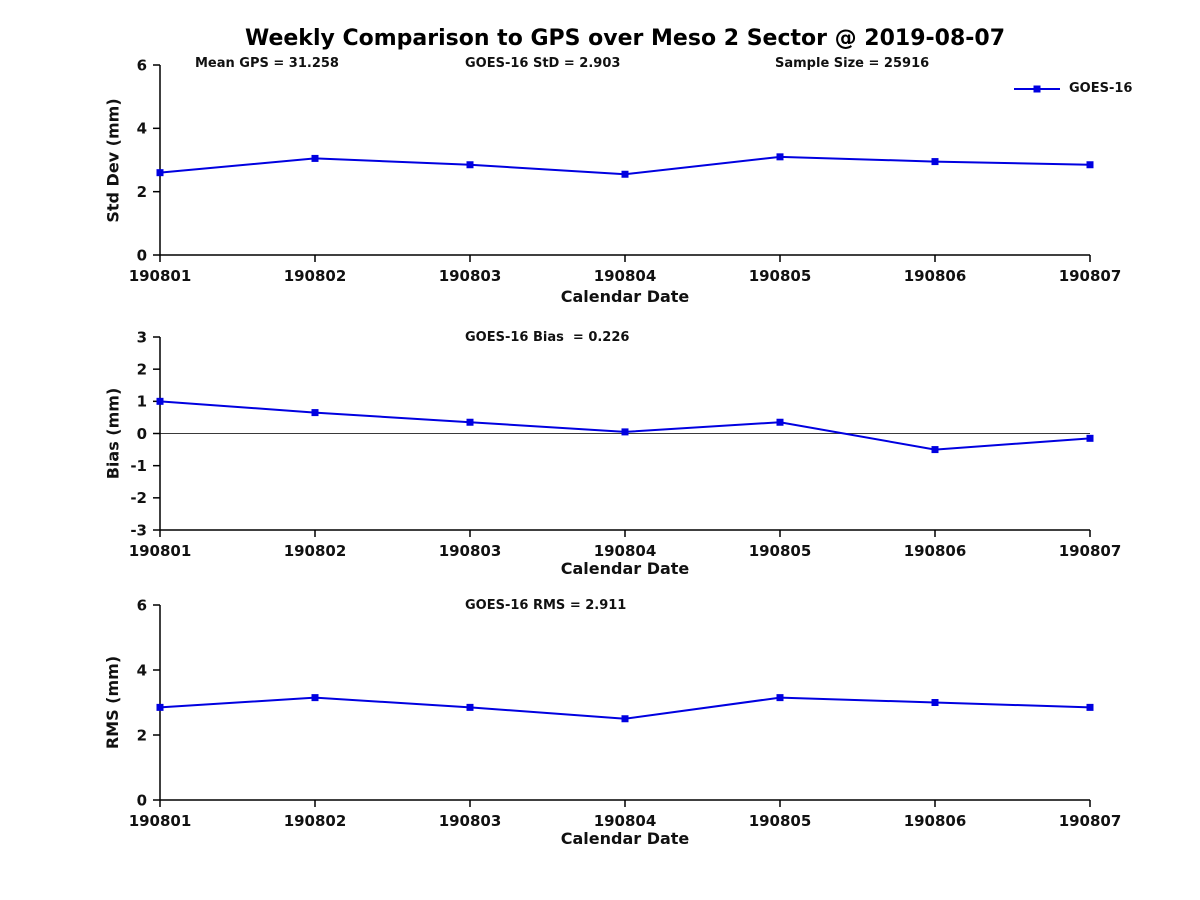  I want to click on y-tick-label: 3, so click(142, 337).